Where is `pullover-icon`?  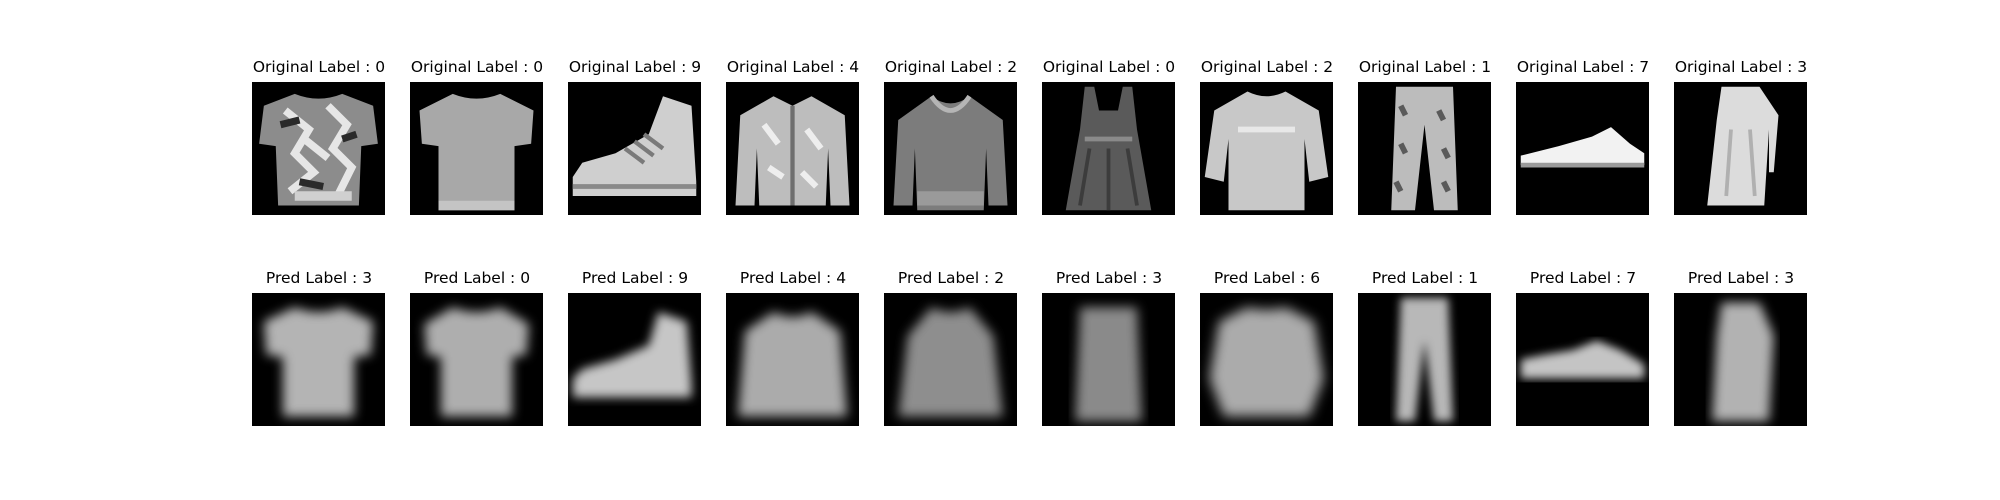 pullover-icon is located at coordinates (950, 148).